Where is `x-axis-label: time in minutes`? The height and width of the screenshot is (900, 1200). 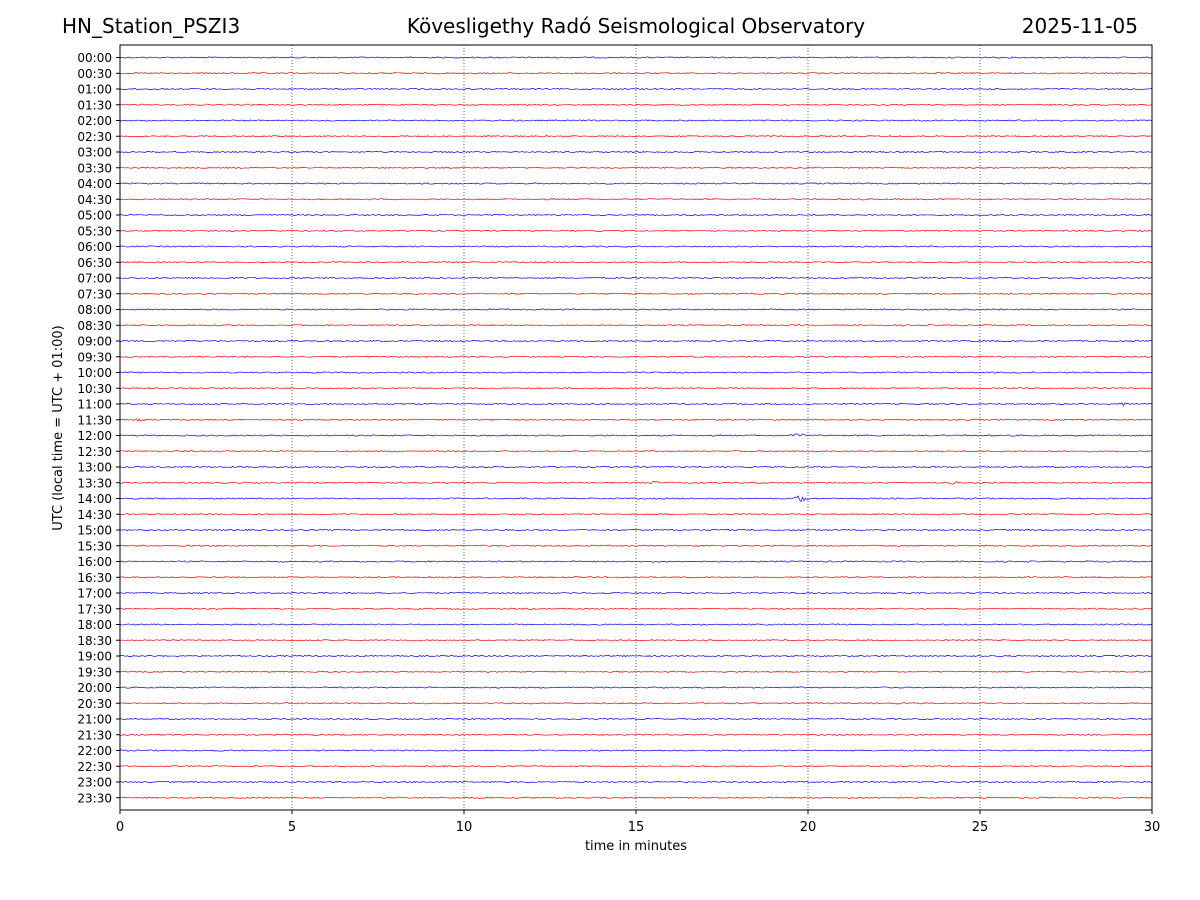
x-axis-label: time in minutes is located at coordinates (636, 846).